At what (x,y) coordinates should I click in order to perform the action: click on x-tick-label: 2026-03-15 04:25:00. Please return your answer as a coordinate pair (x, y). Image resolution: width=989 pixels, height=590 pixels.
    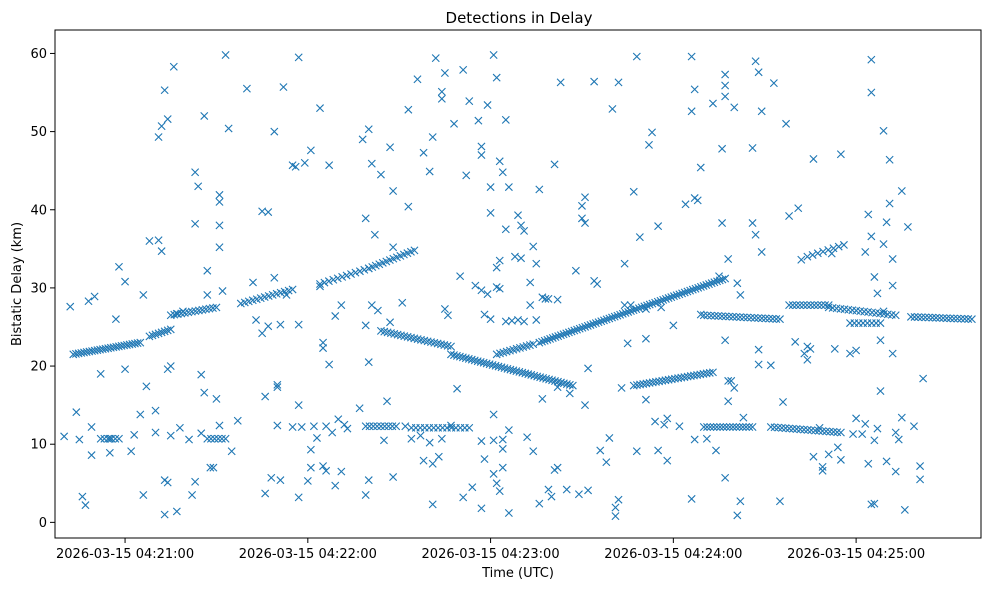
    Looking at the image, I should click on (856, 554).